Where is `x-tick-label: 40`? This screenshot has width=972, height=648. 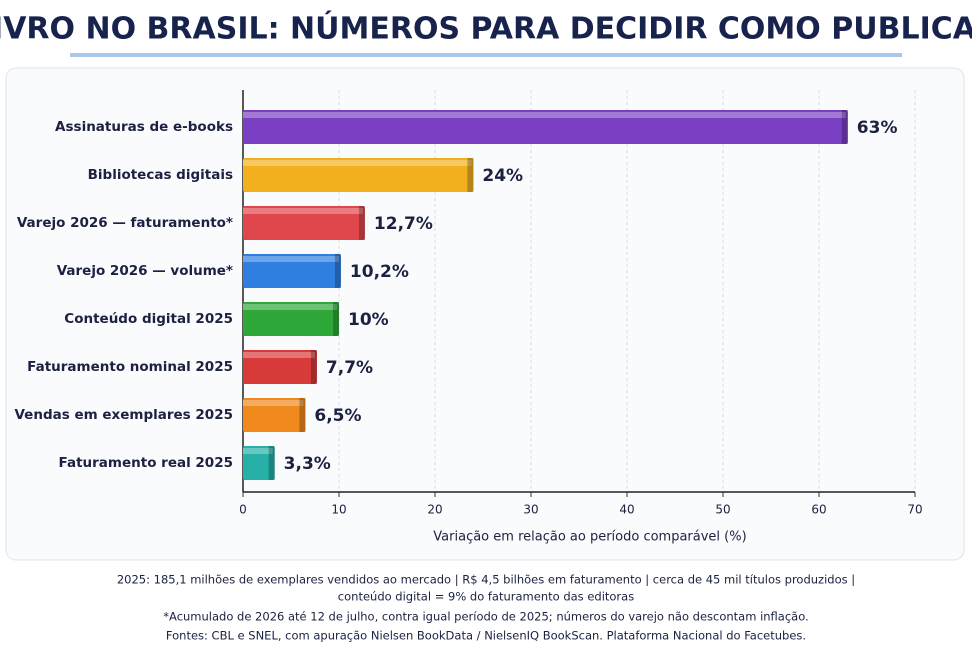 x-tick-label: 40 is located at coordinates (626, 510).